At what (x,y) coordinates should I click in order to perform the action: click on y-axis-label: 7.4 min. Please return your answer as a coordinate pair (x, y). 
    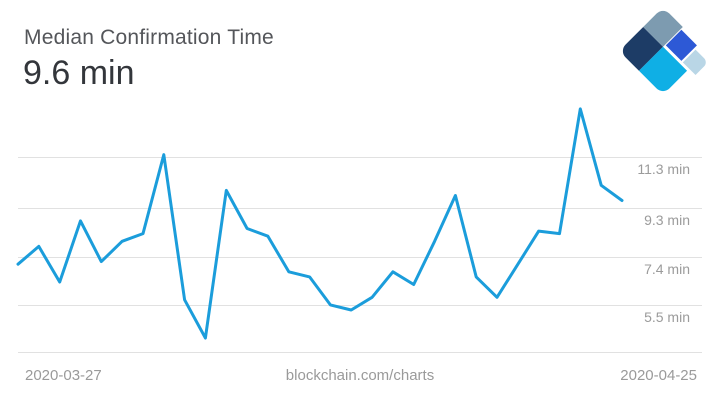
    Looking at the image, I should click on (667, 269).